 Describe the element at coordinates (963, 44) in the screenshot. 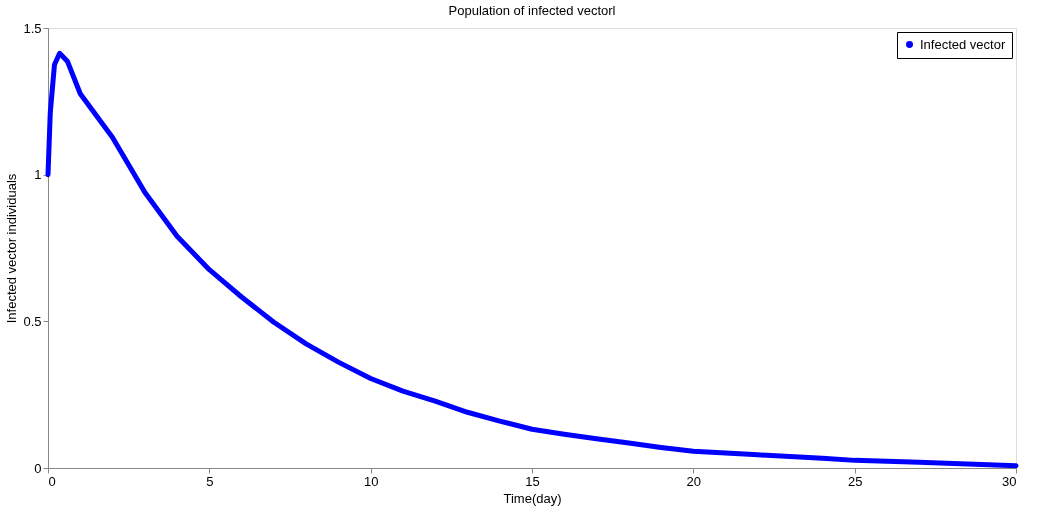

I see `legend-label: Infected vector` at that location.